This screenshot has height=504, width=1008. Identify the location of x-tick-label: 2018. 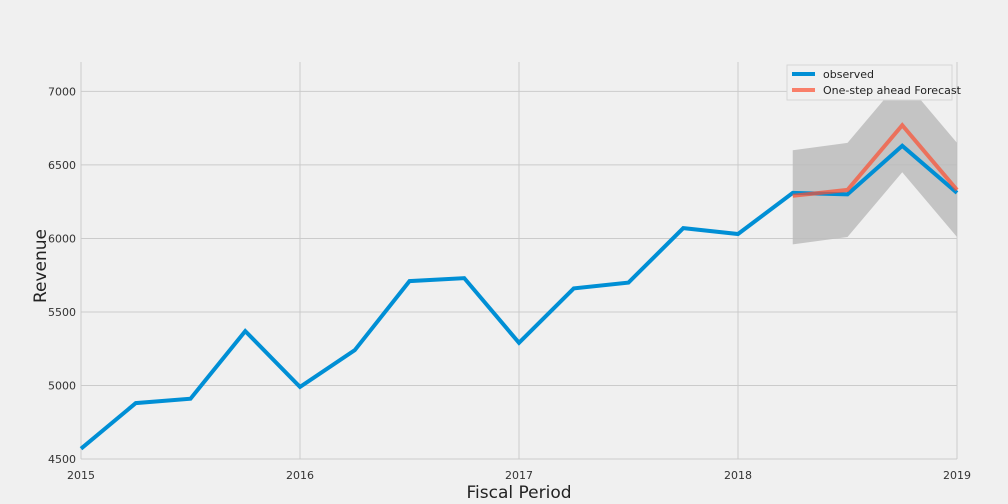
(738, 475).